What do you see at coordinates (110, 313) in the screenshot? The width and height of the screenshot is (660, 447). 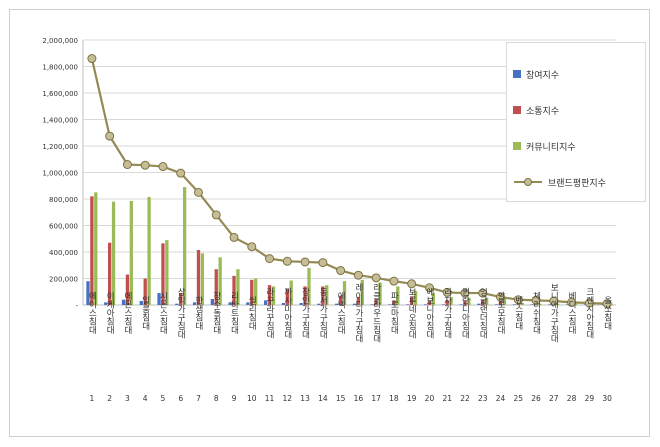 I see `x-tick-label: 이케아침대` at bounding box center [110, 313].